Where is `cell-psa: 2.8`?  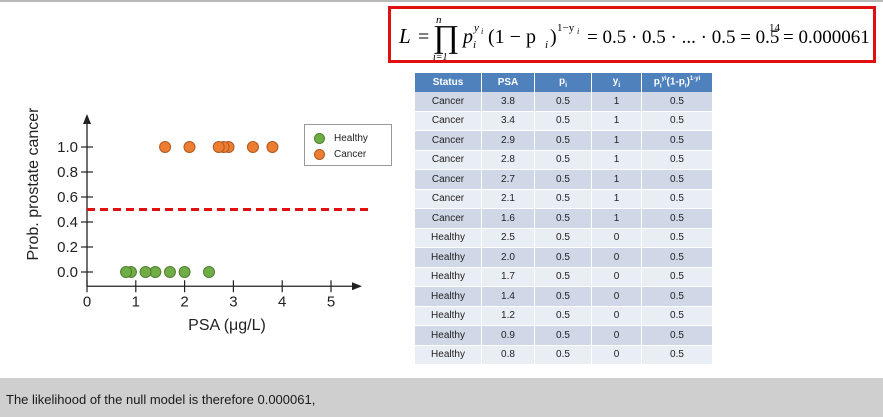
cell-psa: 2.8 is located at coordinates (508, 160).